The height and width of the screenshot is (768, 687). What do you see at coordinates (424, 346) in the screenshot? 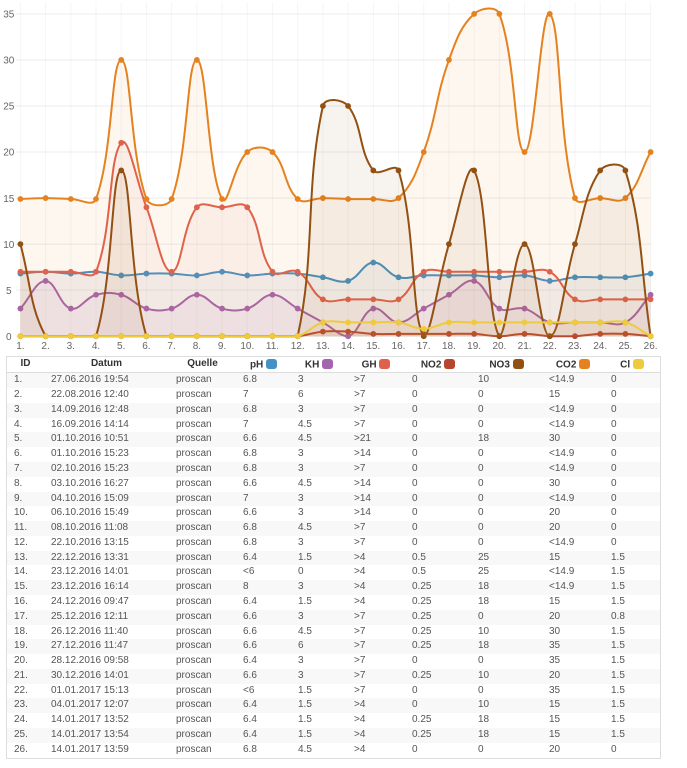
I see `svg-text: 17.` at bounding box center [424, 346].